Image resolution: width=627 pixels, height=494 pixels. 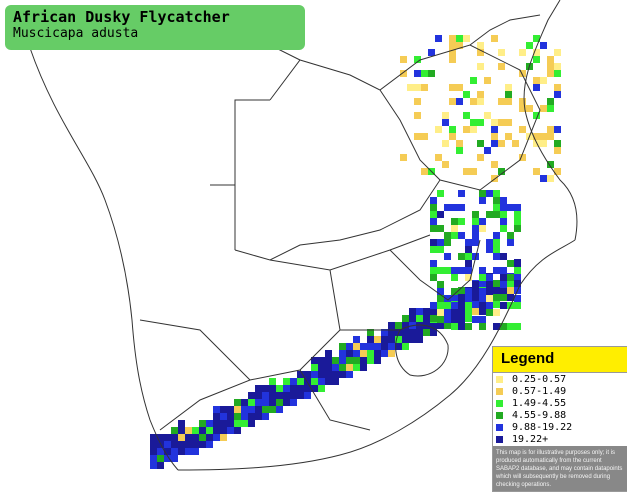 I want to click on legend-header: Legend, so click(x=560, y=360).